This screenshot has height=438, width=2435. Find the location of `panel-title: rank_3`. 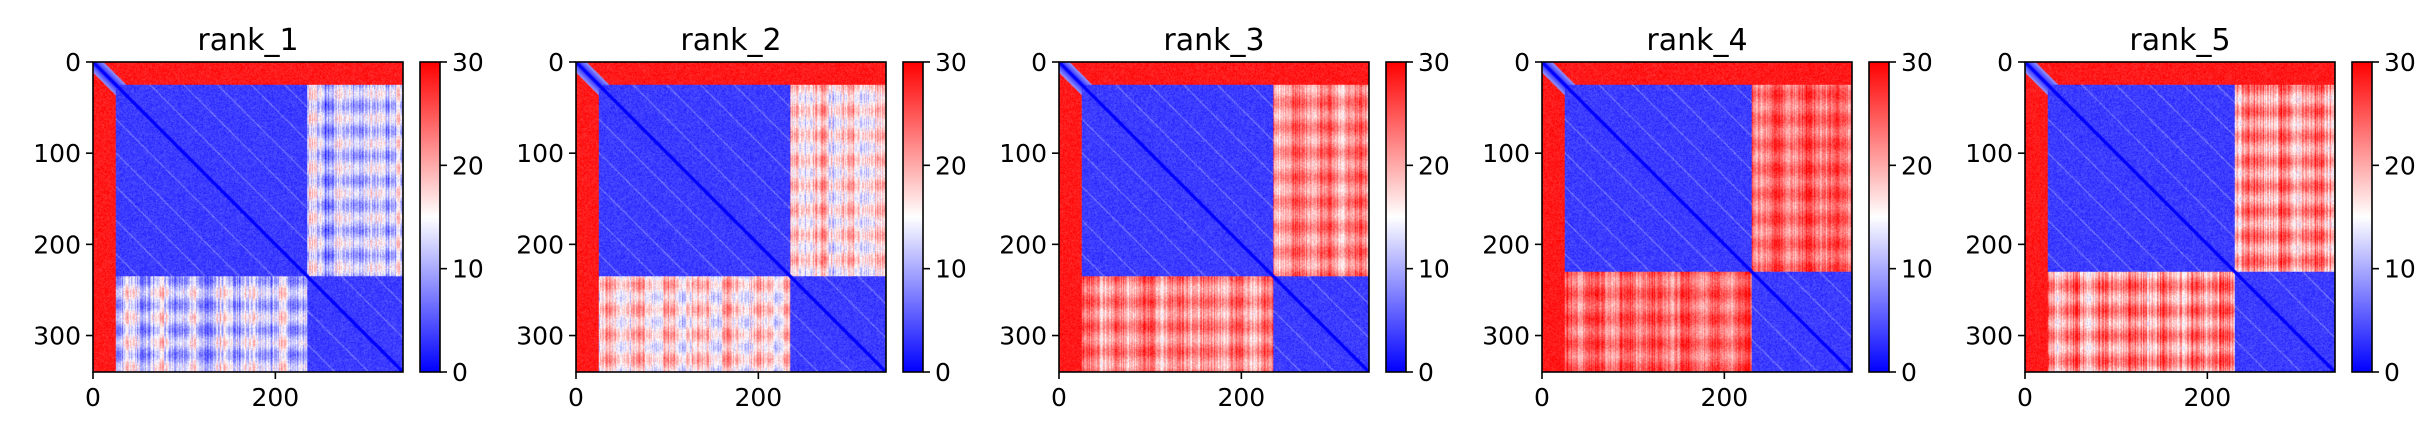

panel-title: rank_3 is located at coordinates (1213, 40).